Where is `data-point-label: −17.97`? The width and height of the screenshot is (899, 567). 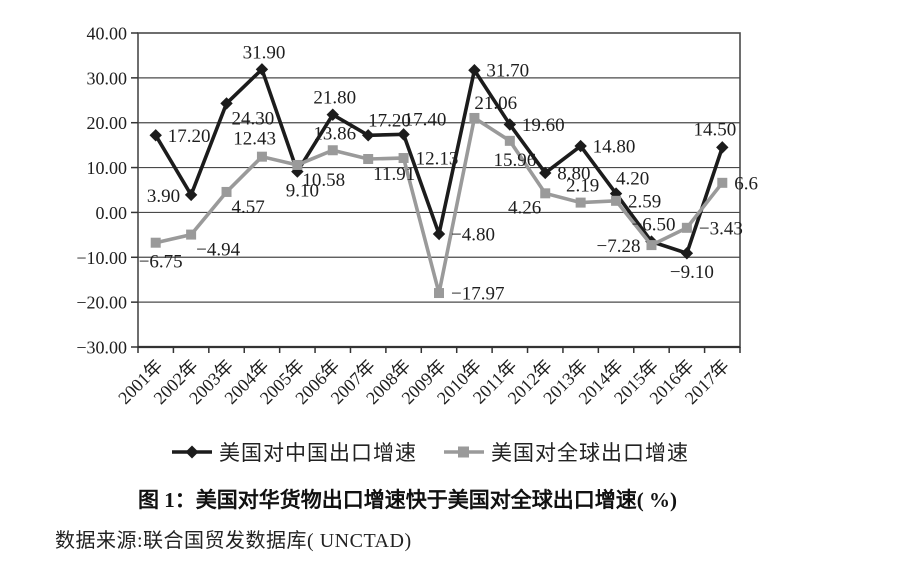
data-point-label: −17.97 is located at coordinates (477, 294).